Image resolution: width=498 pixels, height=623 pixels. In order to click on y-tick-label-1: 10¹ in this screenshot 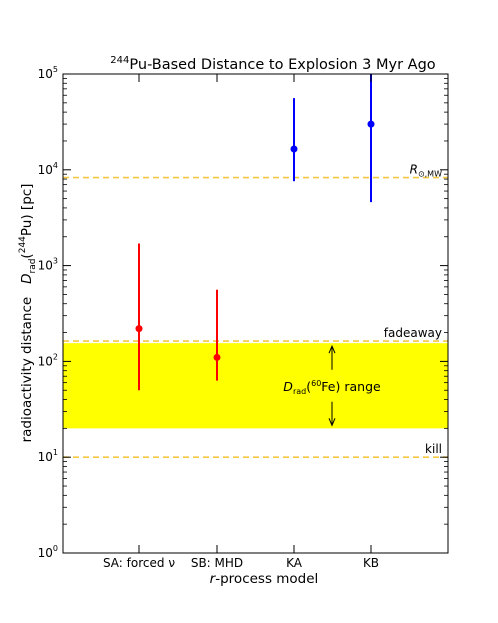, I will do `click(48, 456)`.